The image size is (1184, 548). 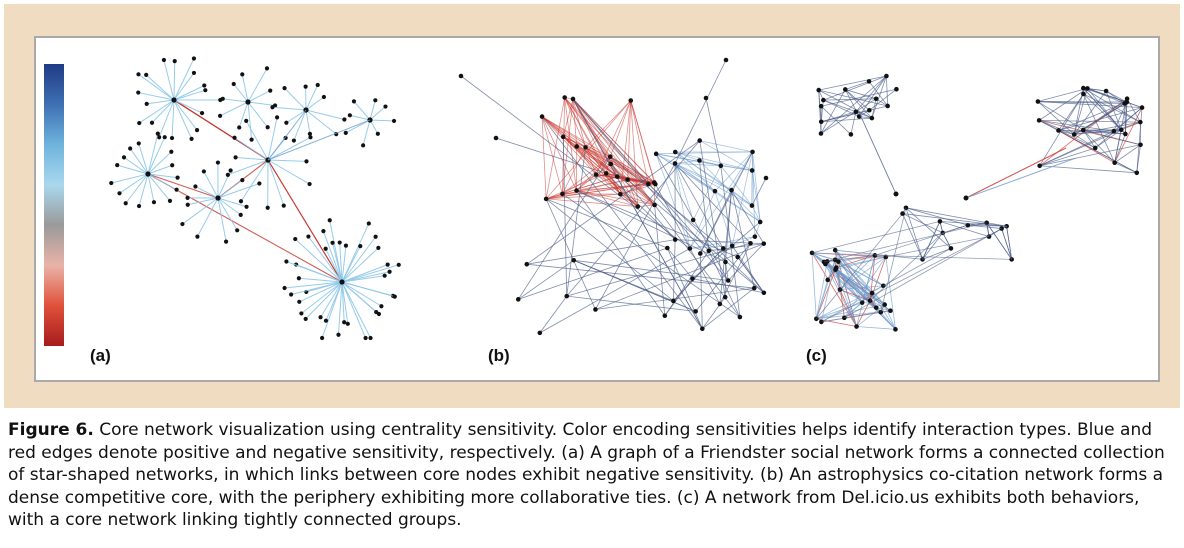 I want to click on panel-a-label: (a), so click(x=100, y=355).